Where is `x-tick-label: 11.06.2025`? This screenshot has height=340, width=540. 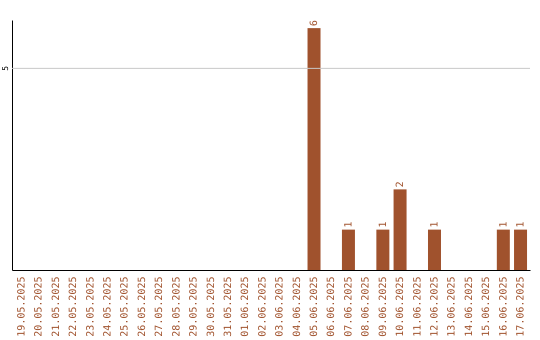 x-tick-label: 11.06.2025 is located at coordinates (418, 306).